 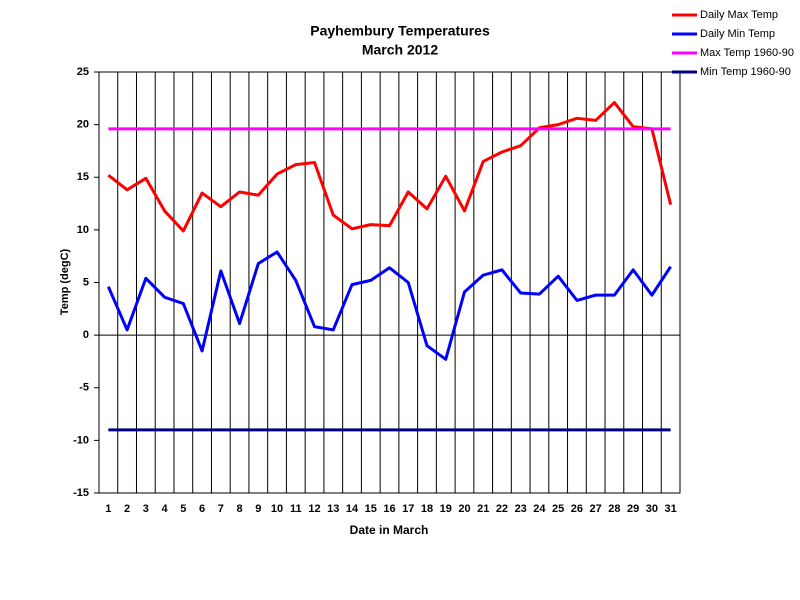 What do you see at coordinates (652, 509) in the screenshot?
I see `x-tick-label: 30` at bounding box center [652, 509].